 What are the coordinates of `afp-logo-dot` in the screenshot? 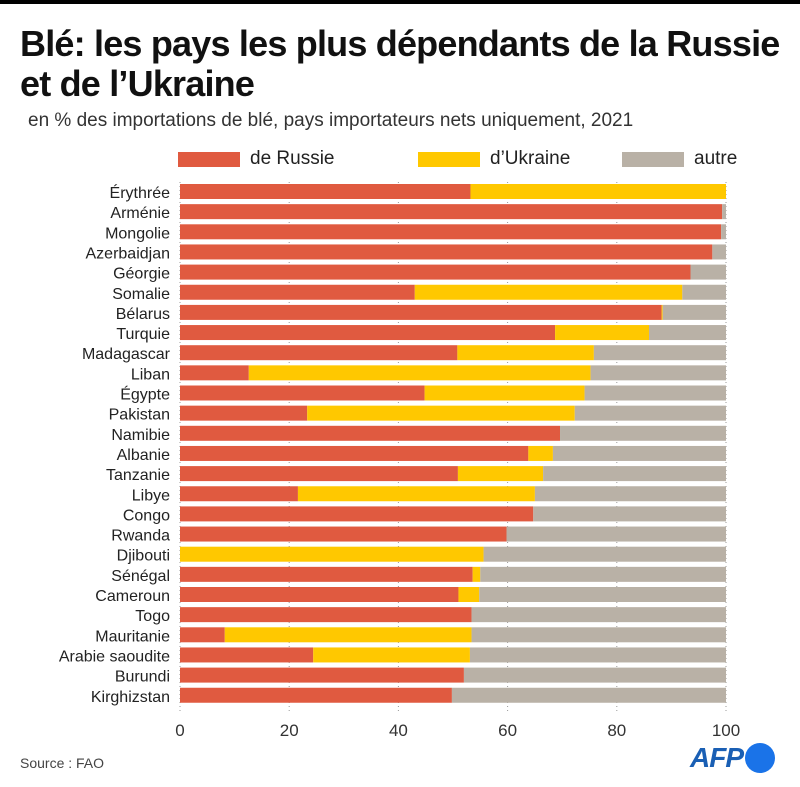 It's located at (760, 758).